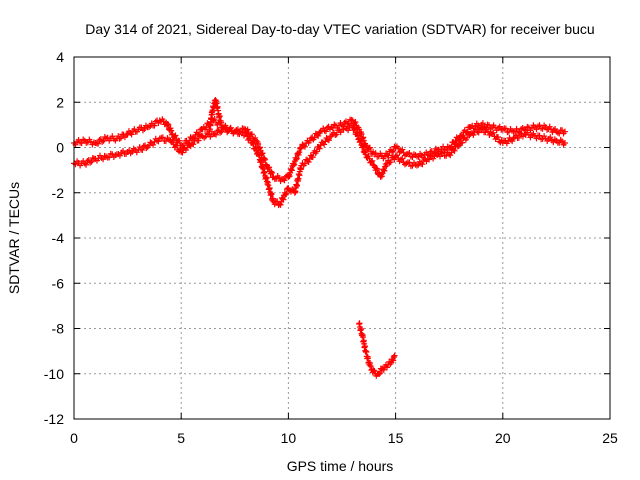 The image size is (640, 480). What do you see at coordinates (74, 438) in the screenshot?
I see `x-tick-label: 0` at bounding box center [74, 438].